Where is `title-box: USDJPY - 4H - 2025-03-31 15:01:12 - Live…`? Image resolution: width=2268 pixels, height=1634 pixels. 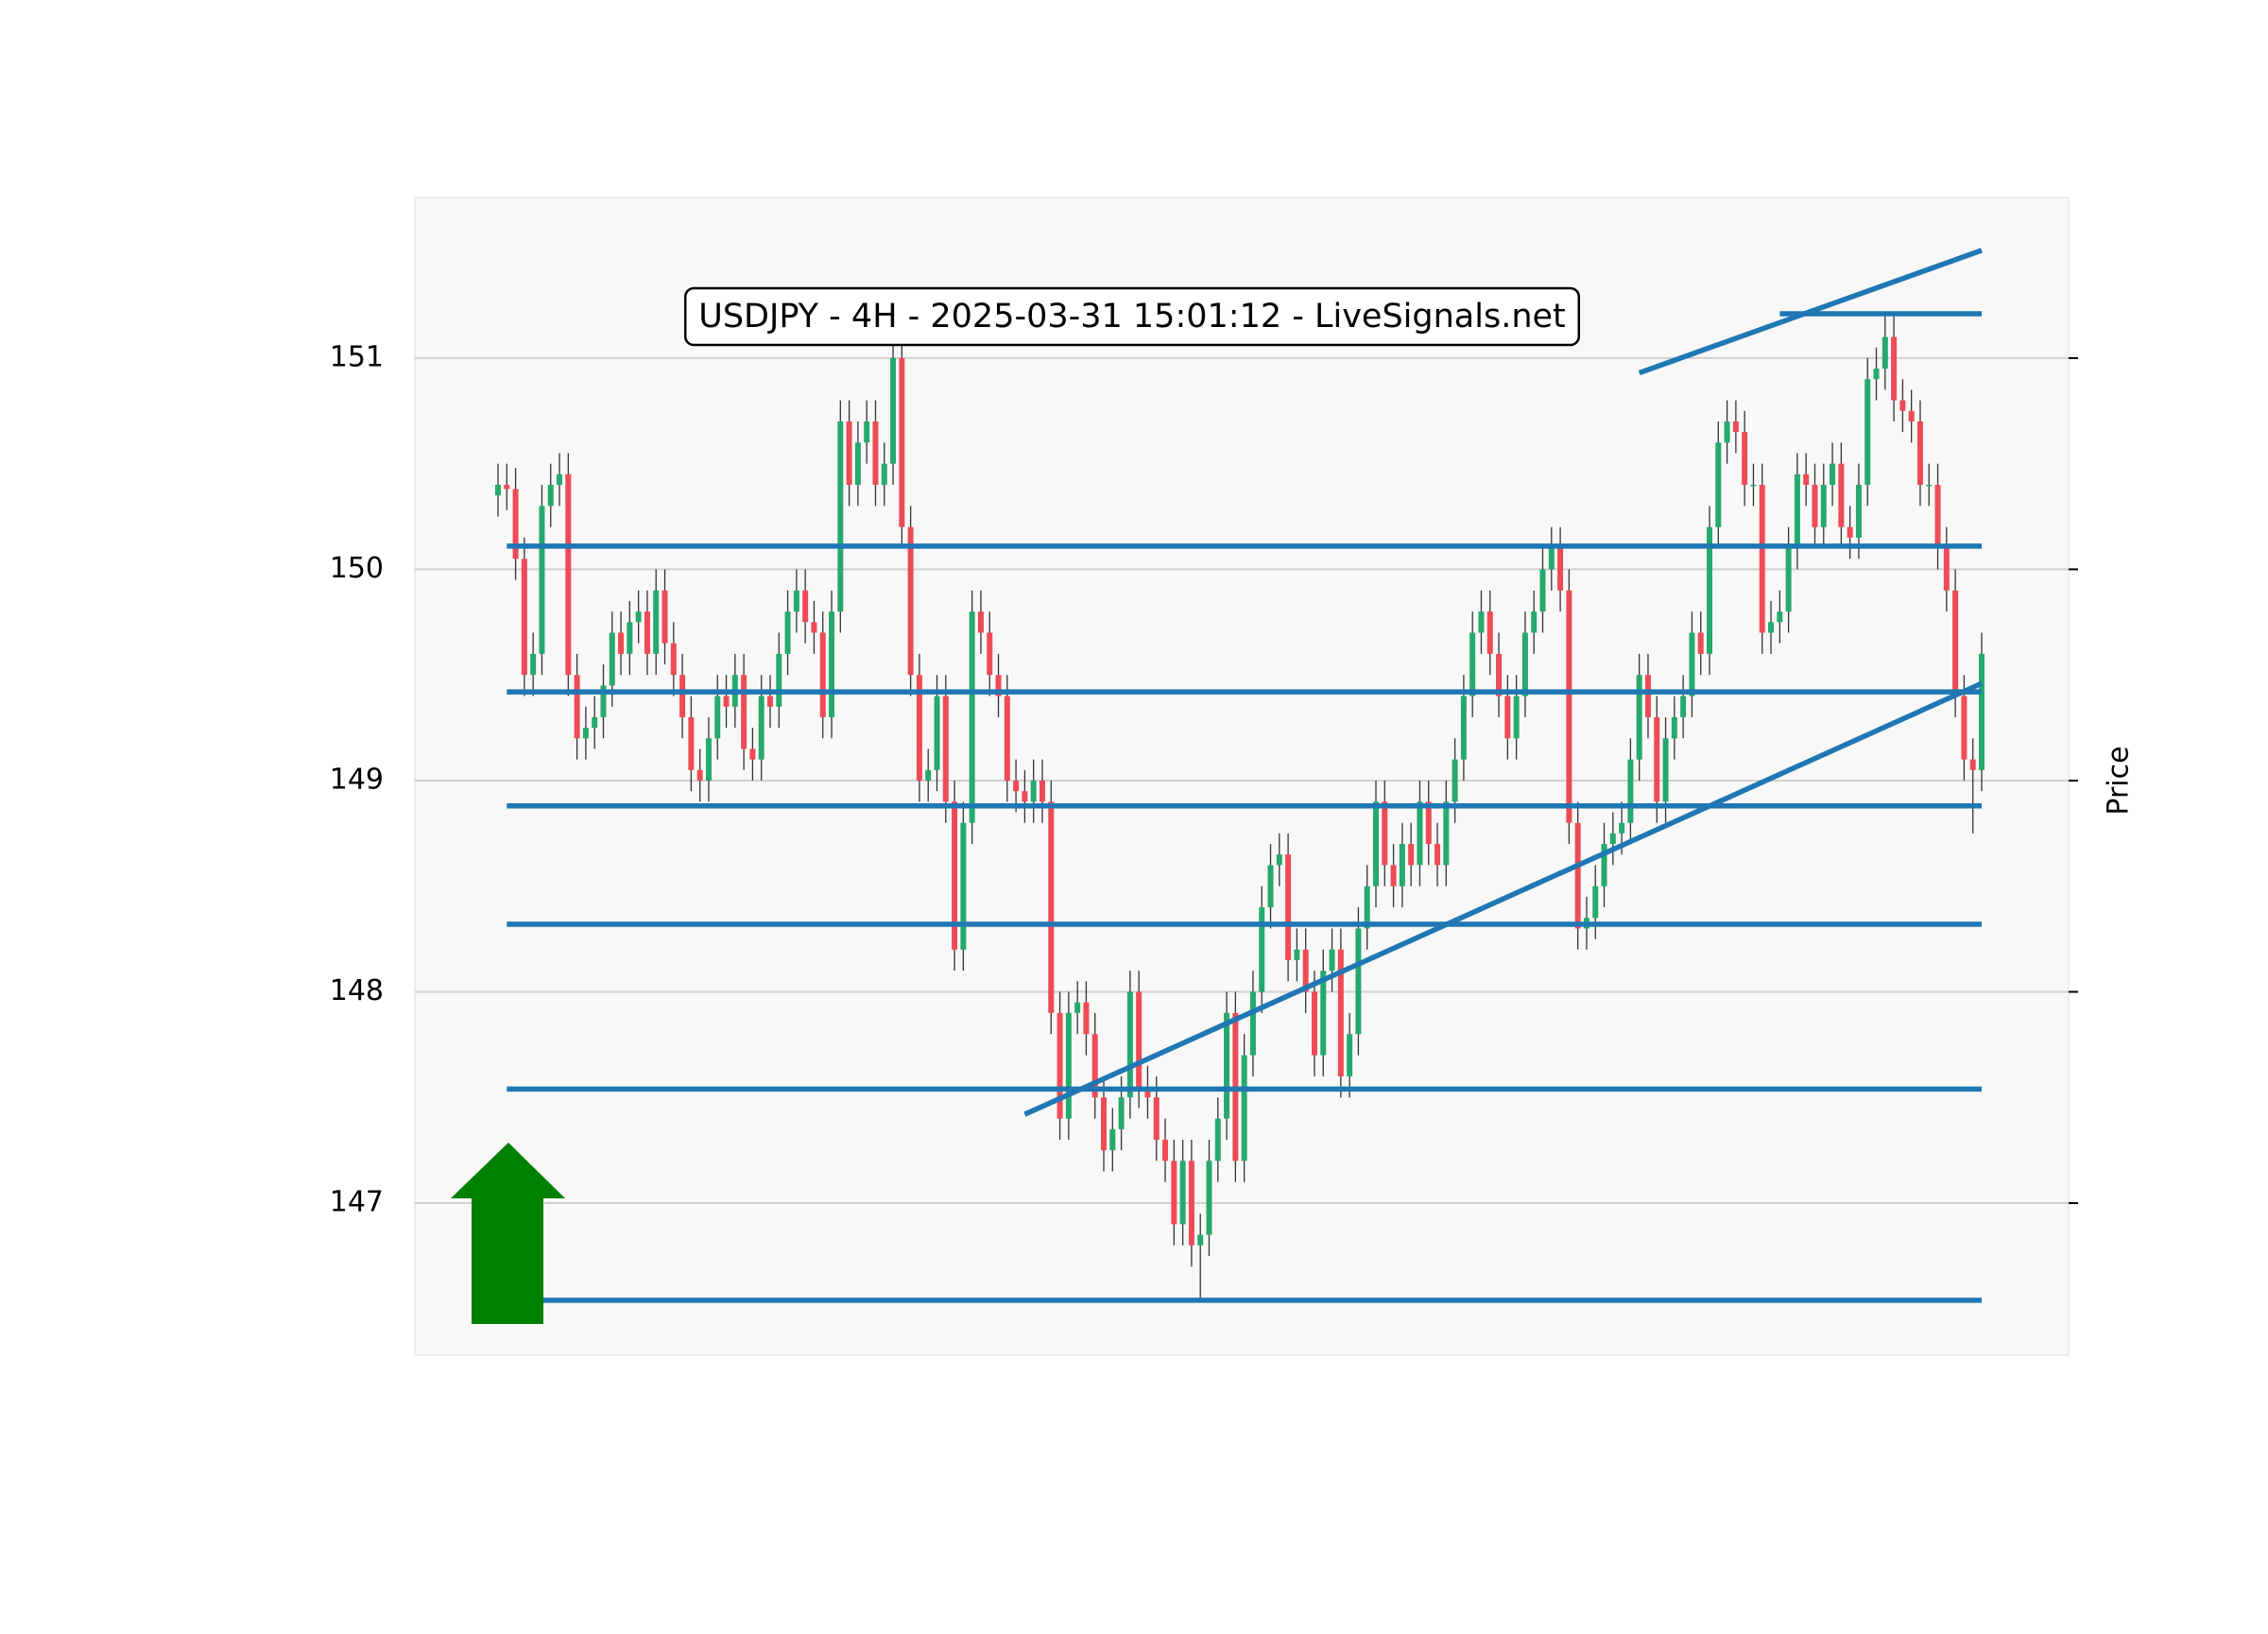
title-box: USDJPY - 4H - 2025-03-31 15:01:12 - Live… is located at coordinates (1132, 316).